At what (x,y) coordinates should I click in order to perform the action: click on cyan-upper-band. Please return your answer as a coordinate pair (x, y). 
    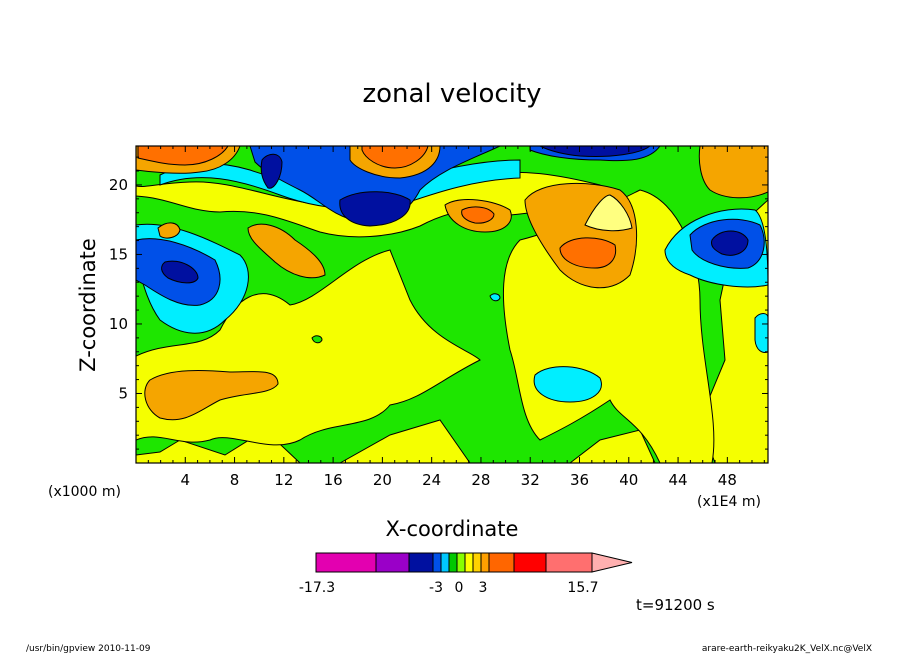
    Looking at the image, I should click on (340, 184).